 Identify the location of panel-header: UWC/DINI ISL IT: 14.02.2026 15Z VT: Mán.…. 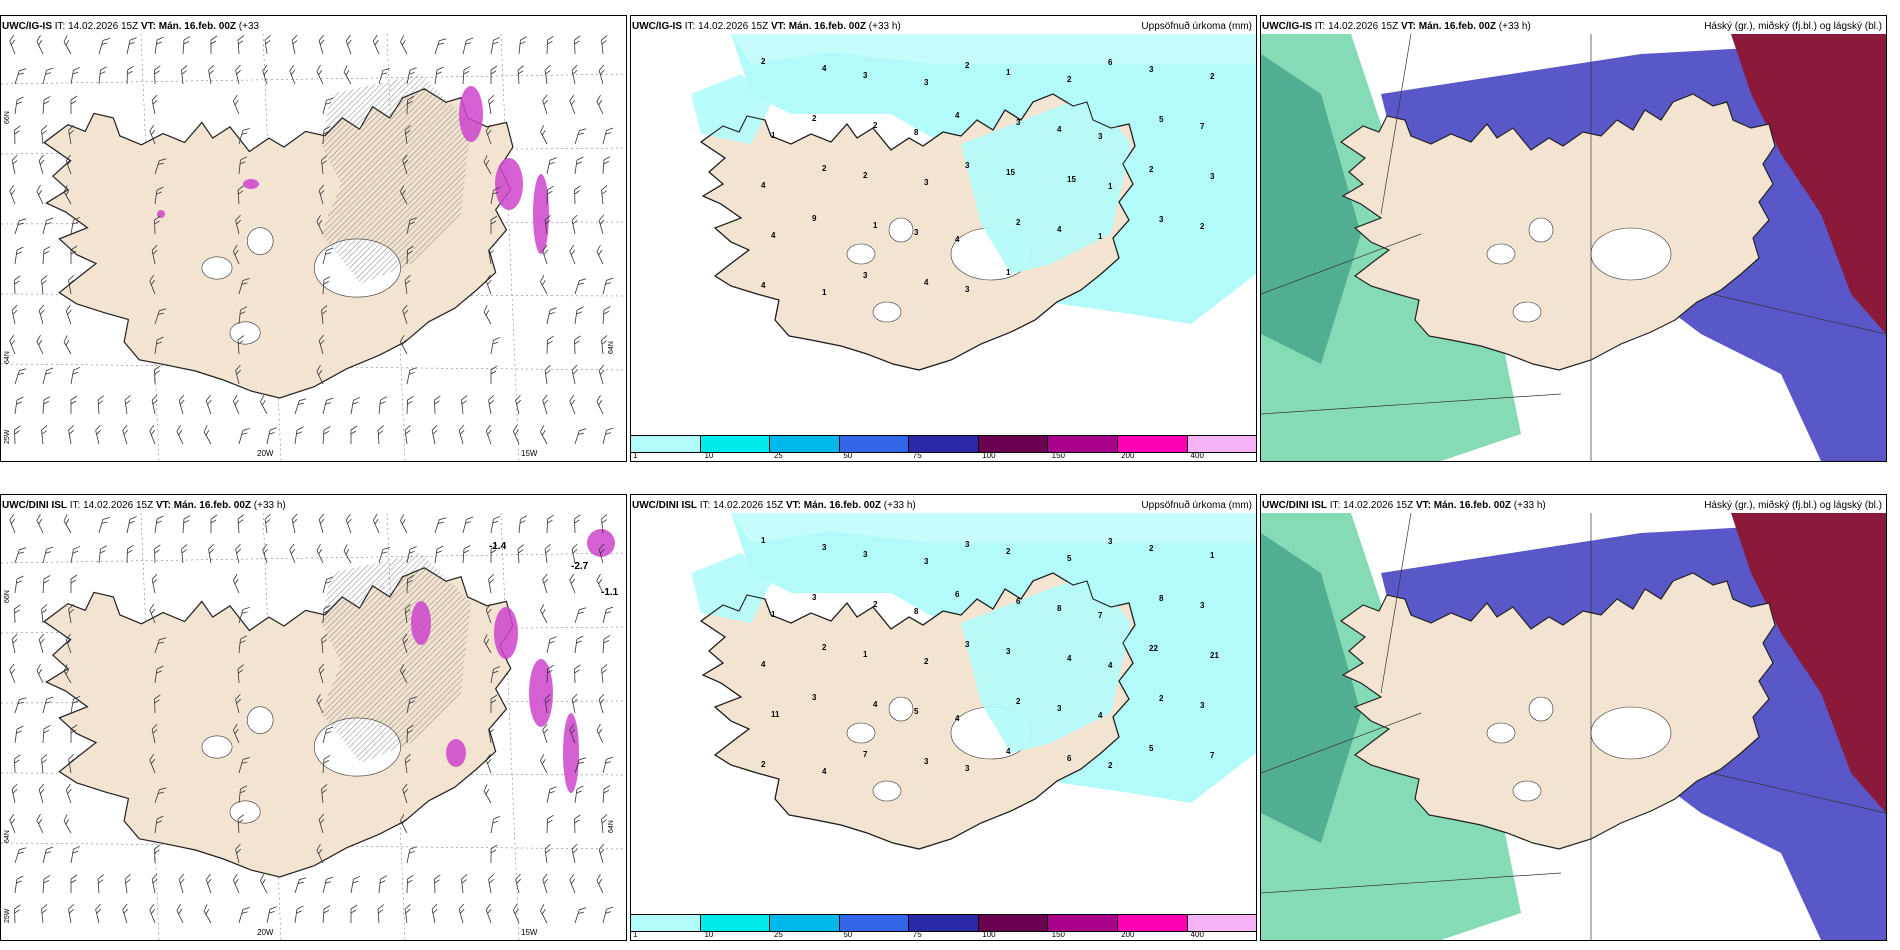
(312, 505).